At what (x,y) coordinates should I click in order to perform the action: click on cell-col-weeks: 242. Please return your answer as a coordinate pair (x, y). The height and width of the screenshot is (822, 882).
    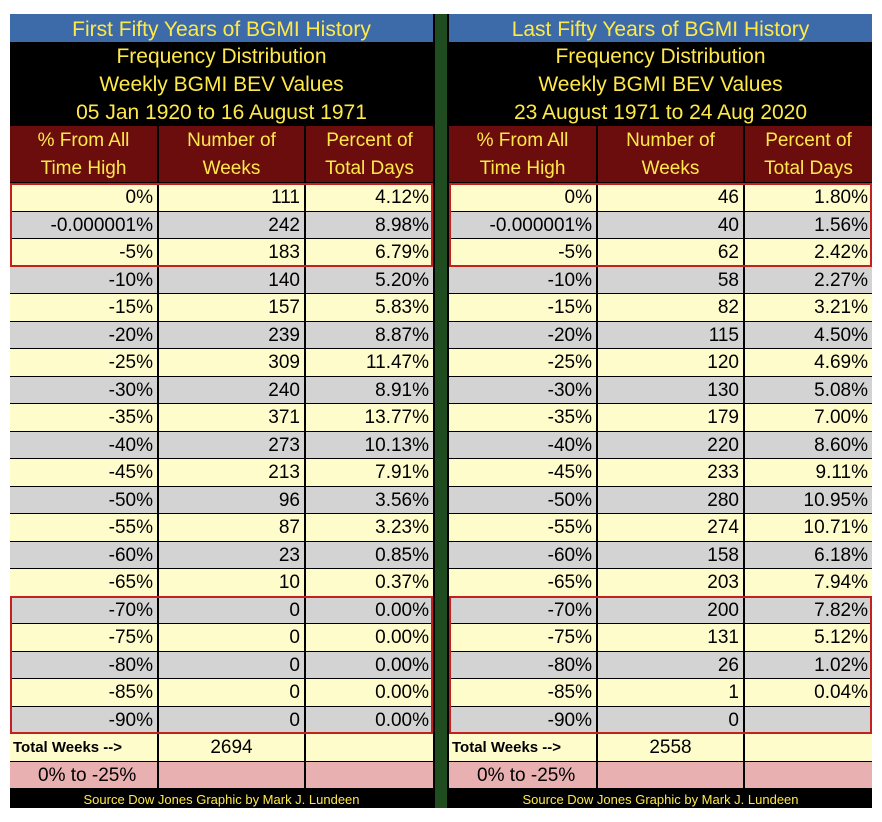
    Looking at the image, I should click on (231, 224).